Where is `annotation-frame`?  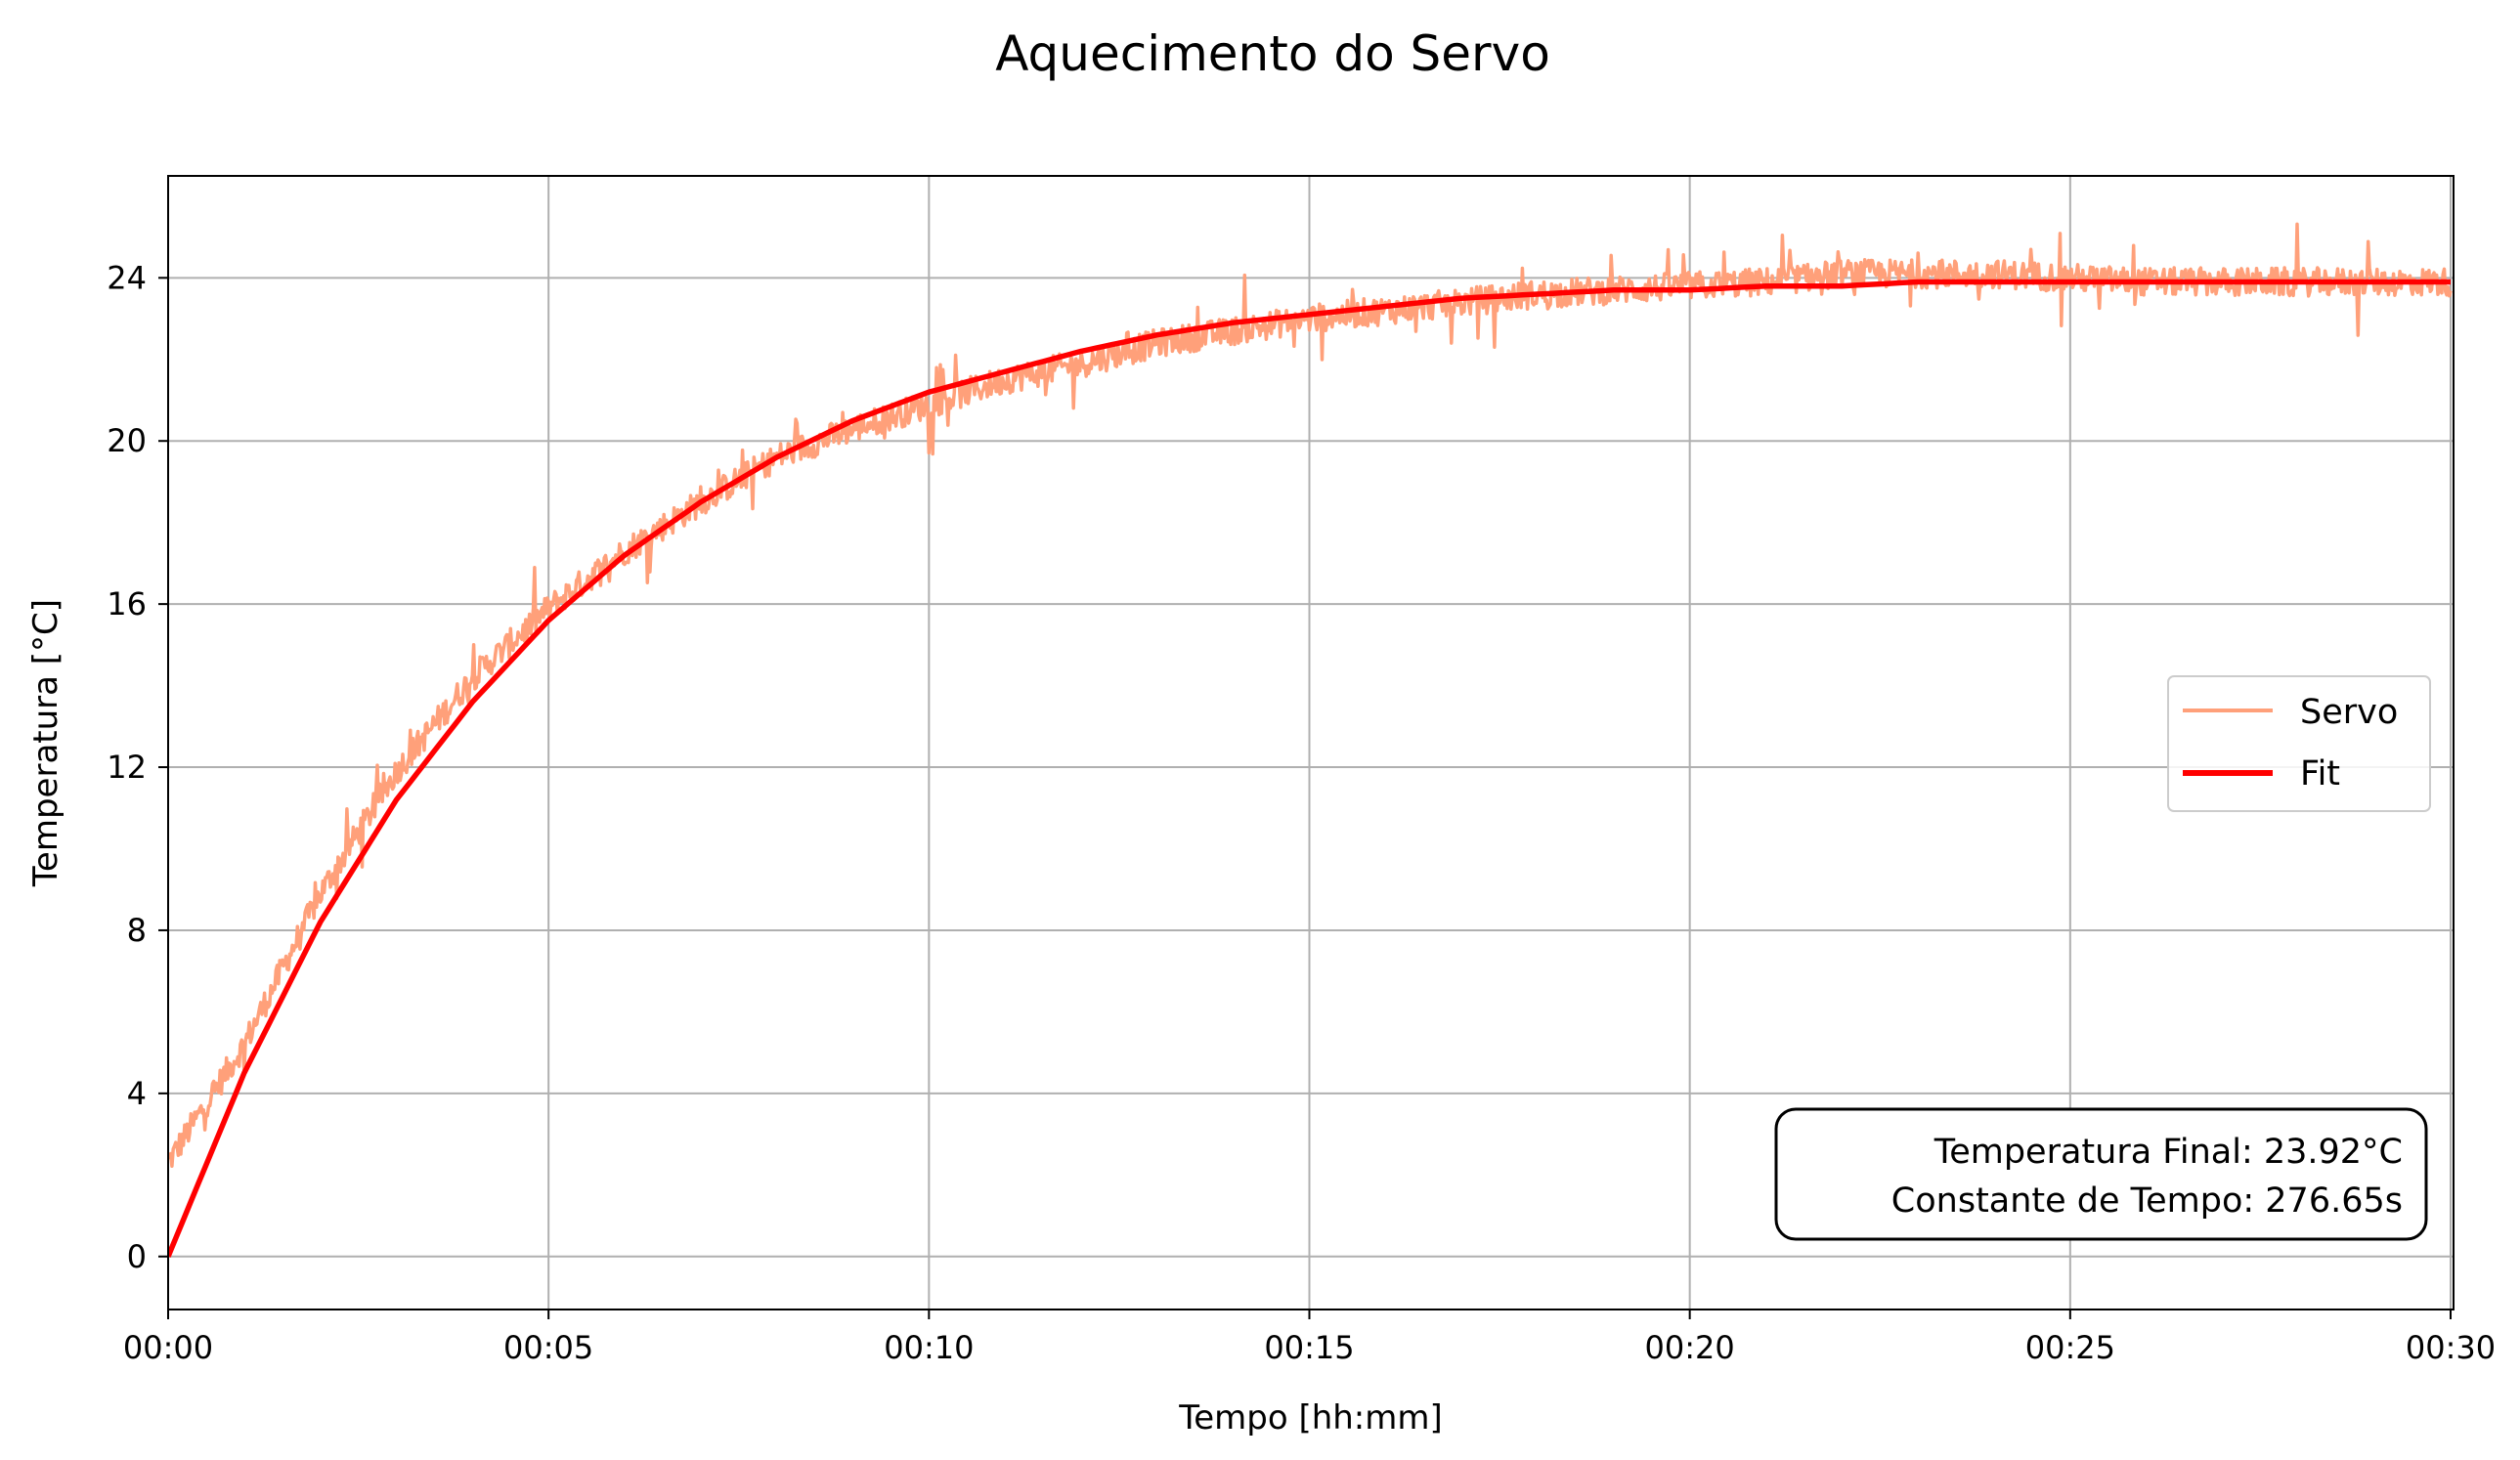
annotation-frame is located at coordinates (2101, 1174).